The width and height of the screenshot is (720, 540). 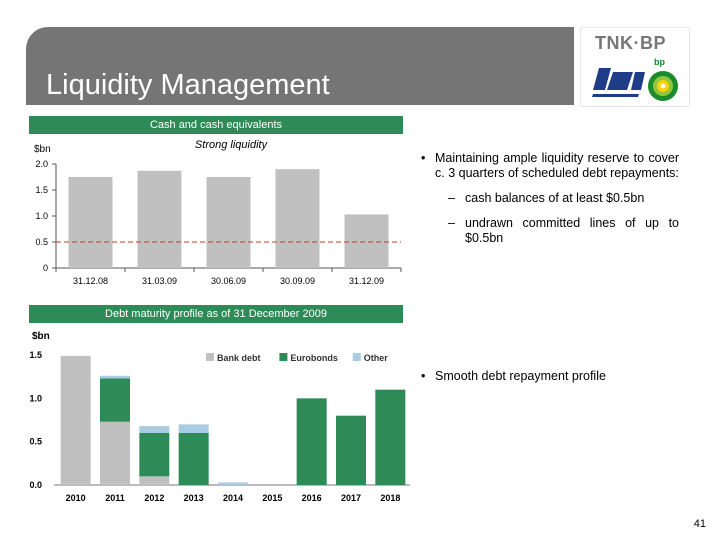 I want to click on bullet-point: • Smooth debt repayment profile, so click(x=550, y=376).